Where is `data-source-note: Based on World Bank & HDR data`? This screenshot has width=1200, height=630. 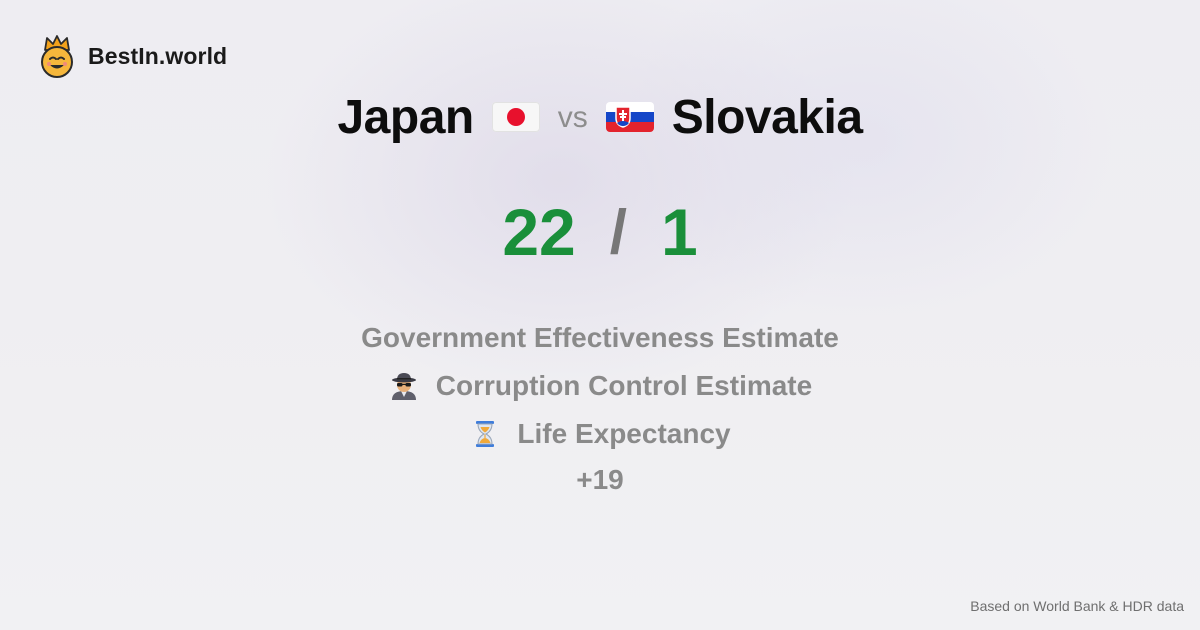
data-source-note: Based on World Bank & HDR data is located at coordinates (1077, 606).